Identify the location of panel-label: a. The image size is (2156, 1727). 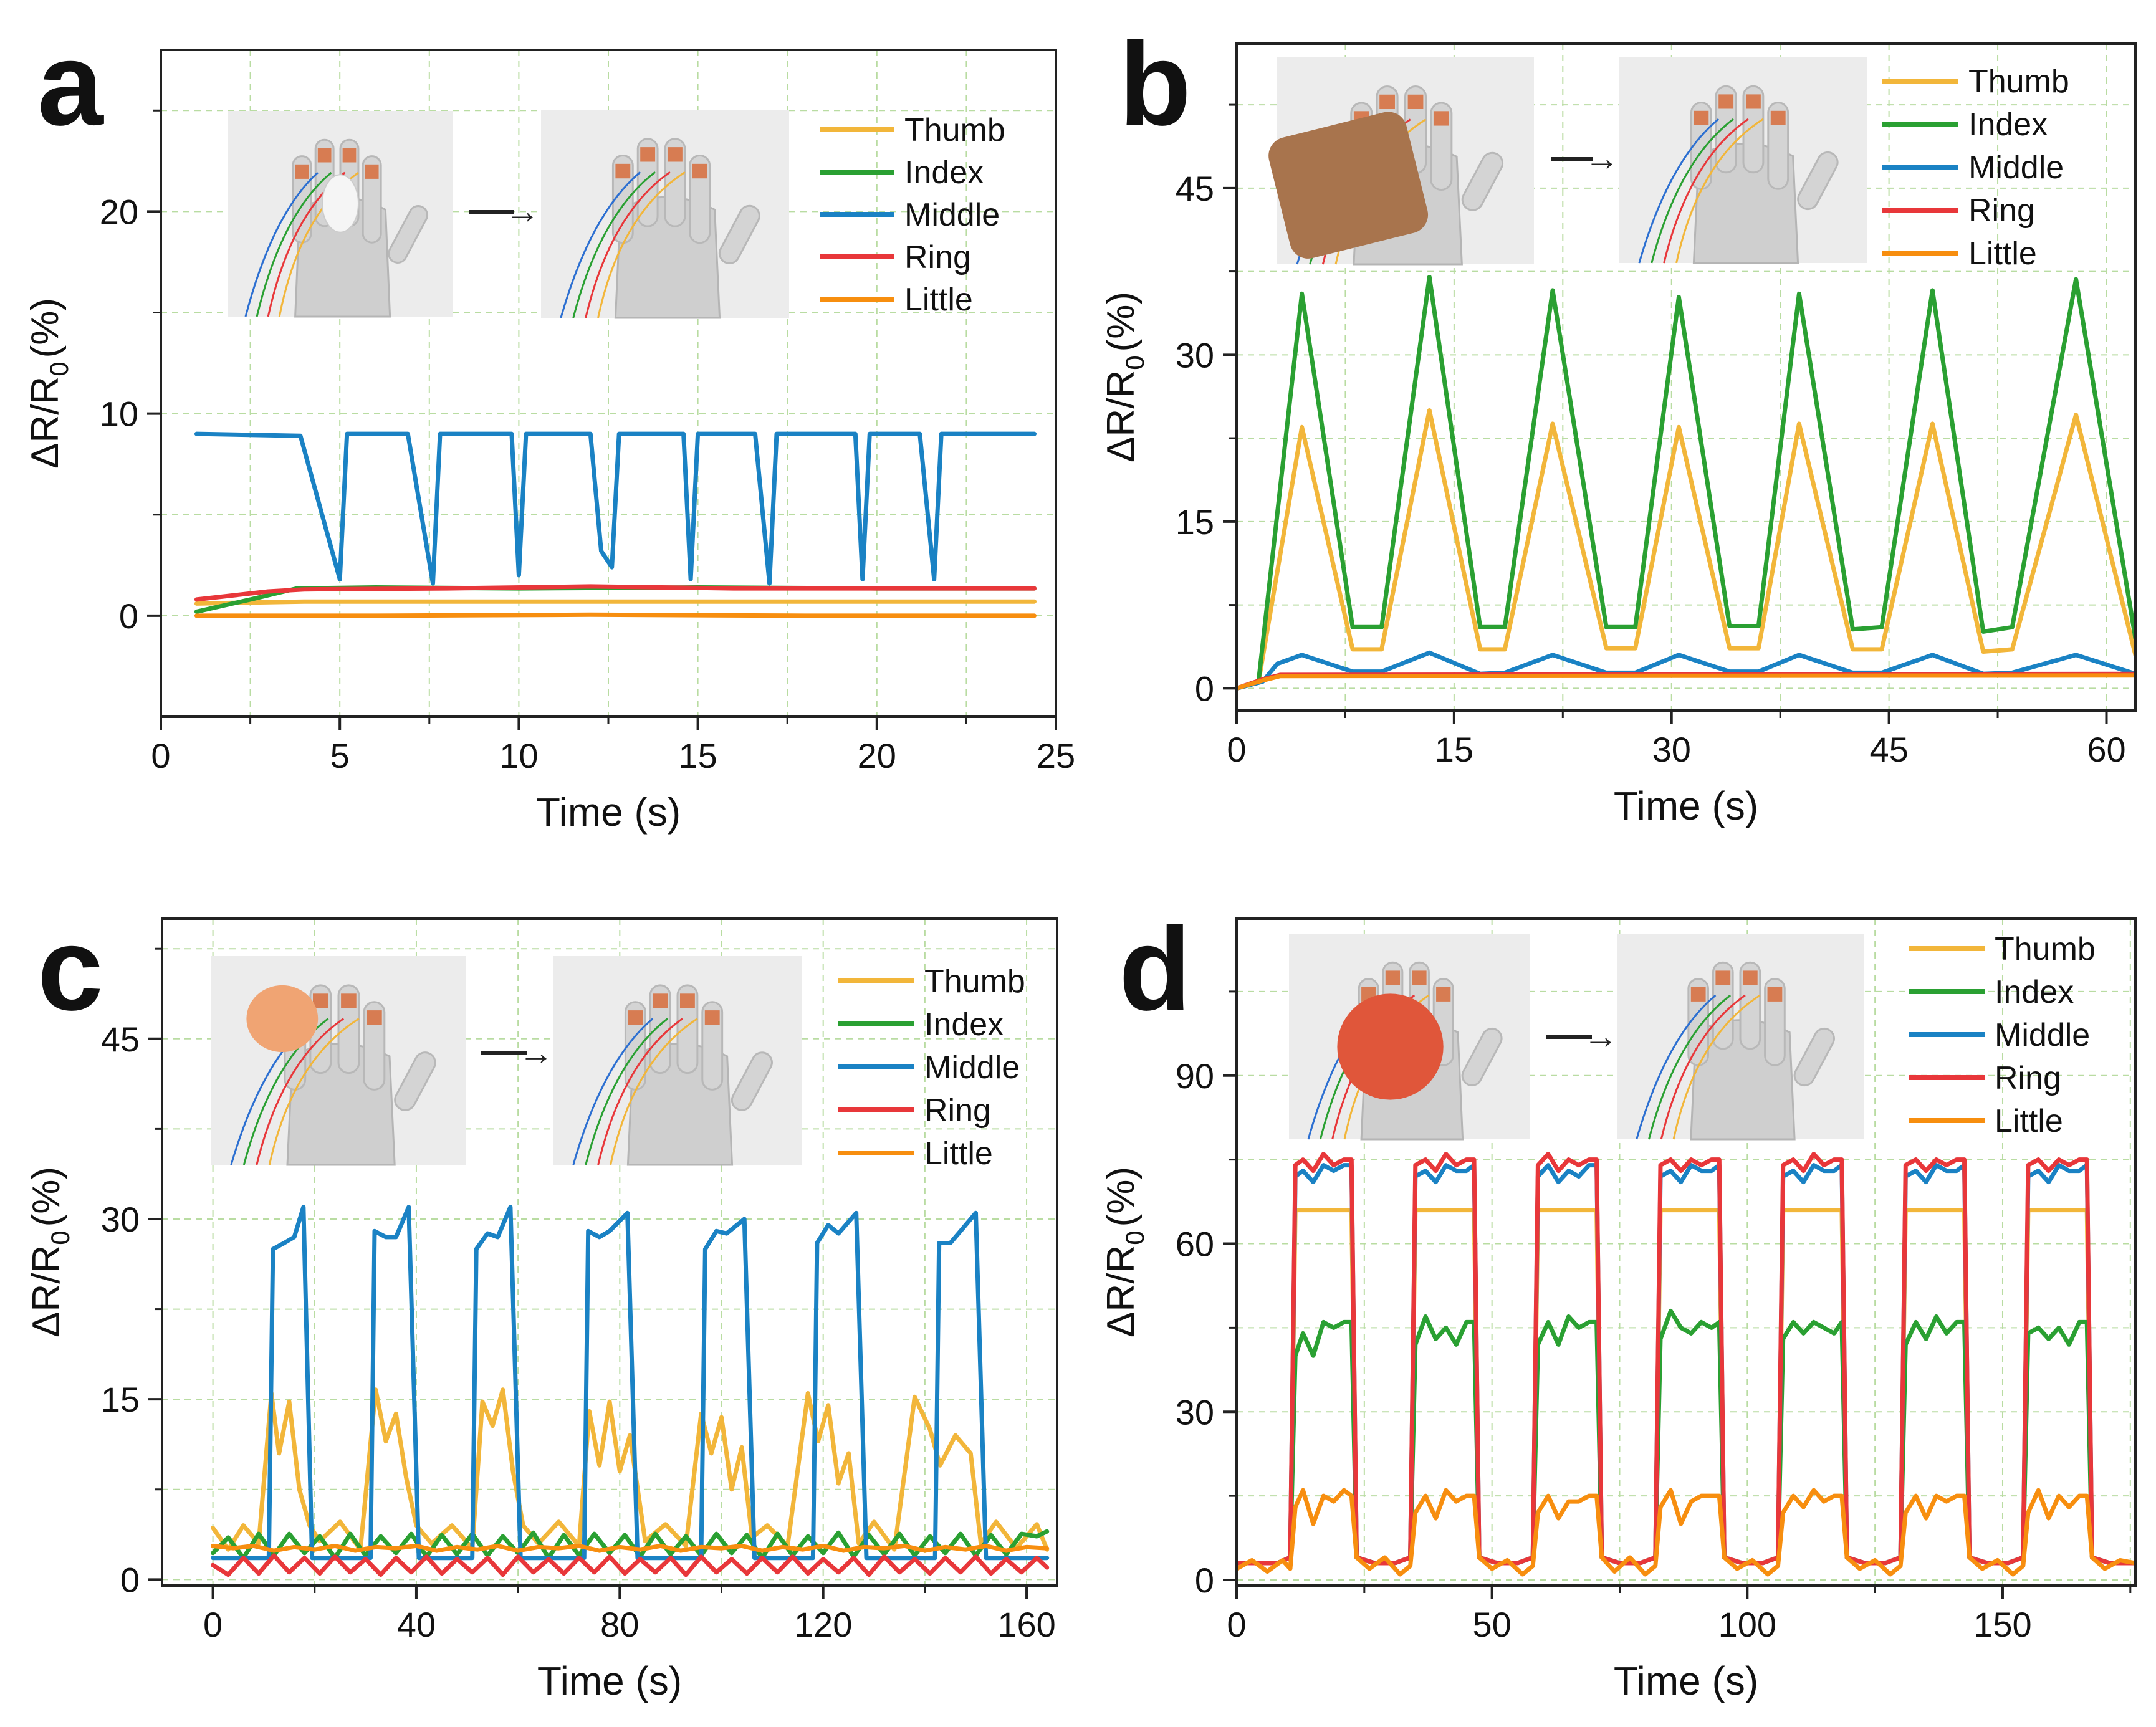
(70, 84).